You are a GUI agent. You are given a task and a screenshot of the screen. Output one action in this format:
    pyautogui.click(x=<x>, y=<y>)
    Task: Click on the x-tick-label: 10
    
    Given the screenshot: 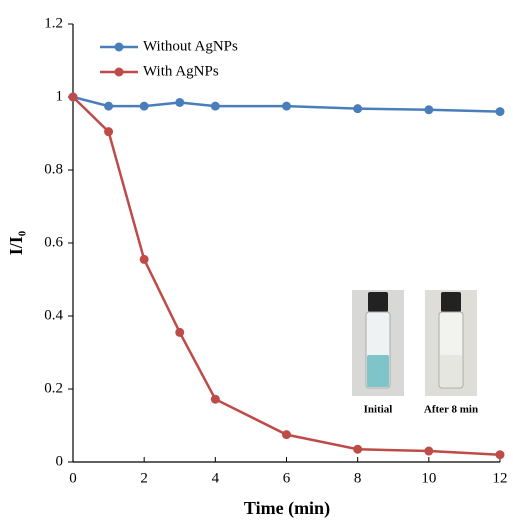 What is the action you would take?
    pyautogui.click(x=428, y=478)
    